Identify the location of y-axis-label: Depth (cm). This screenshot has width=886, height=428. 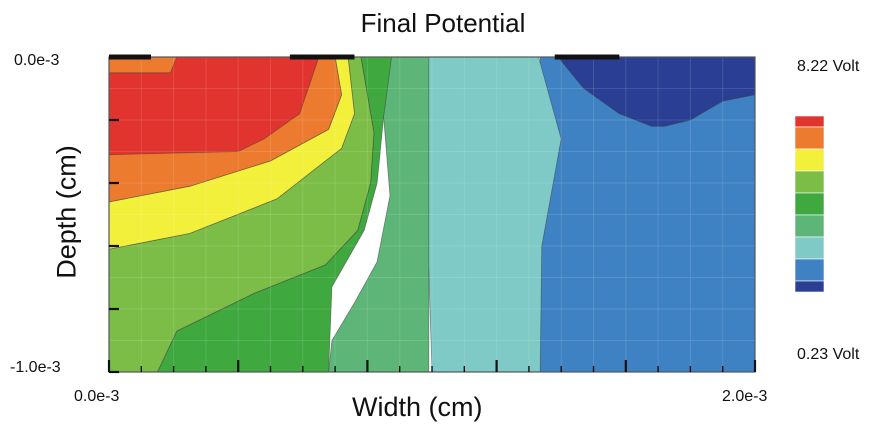
(66, 212).